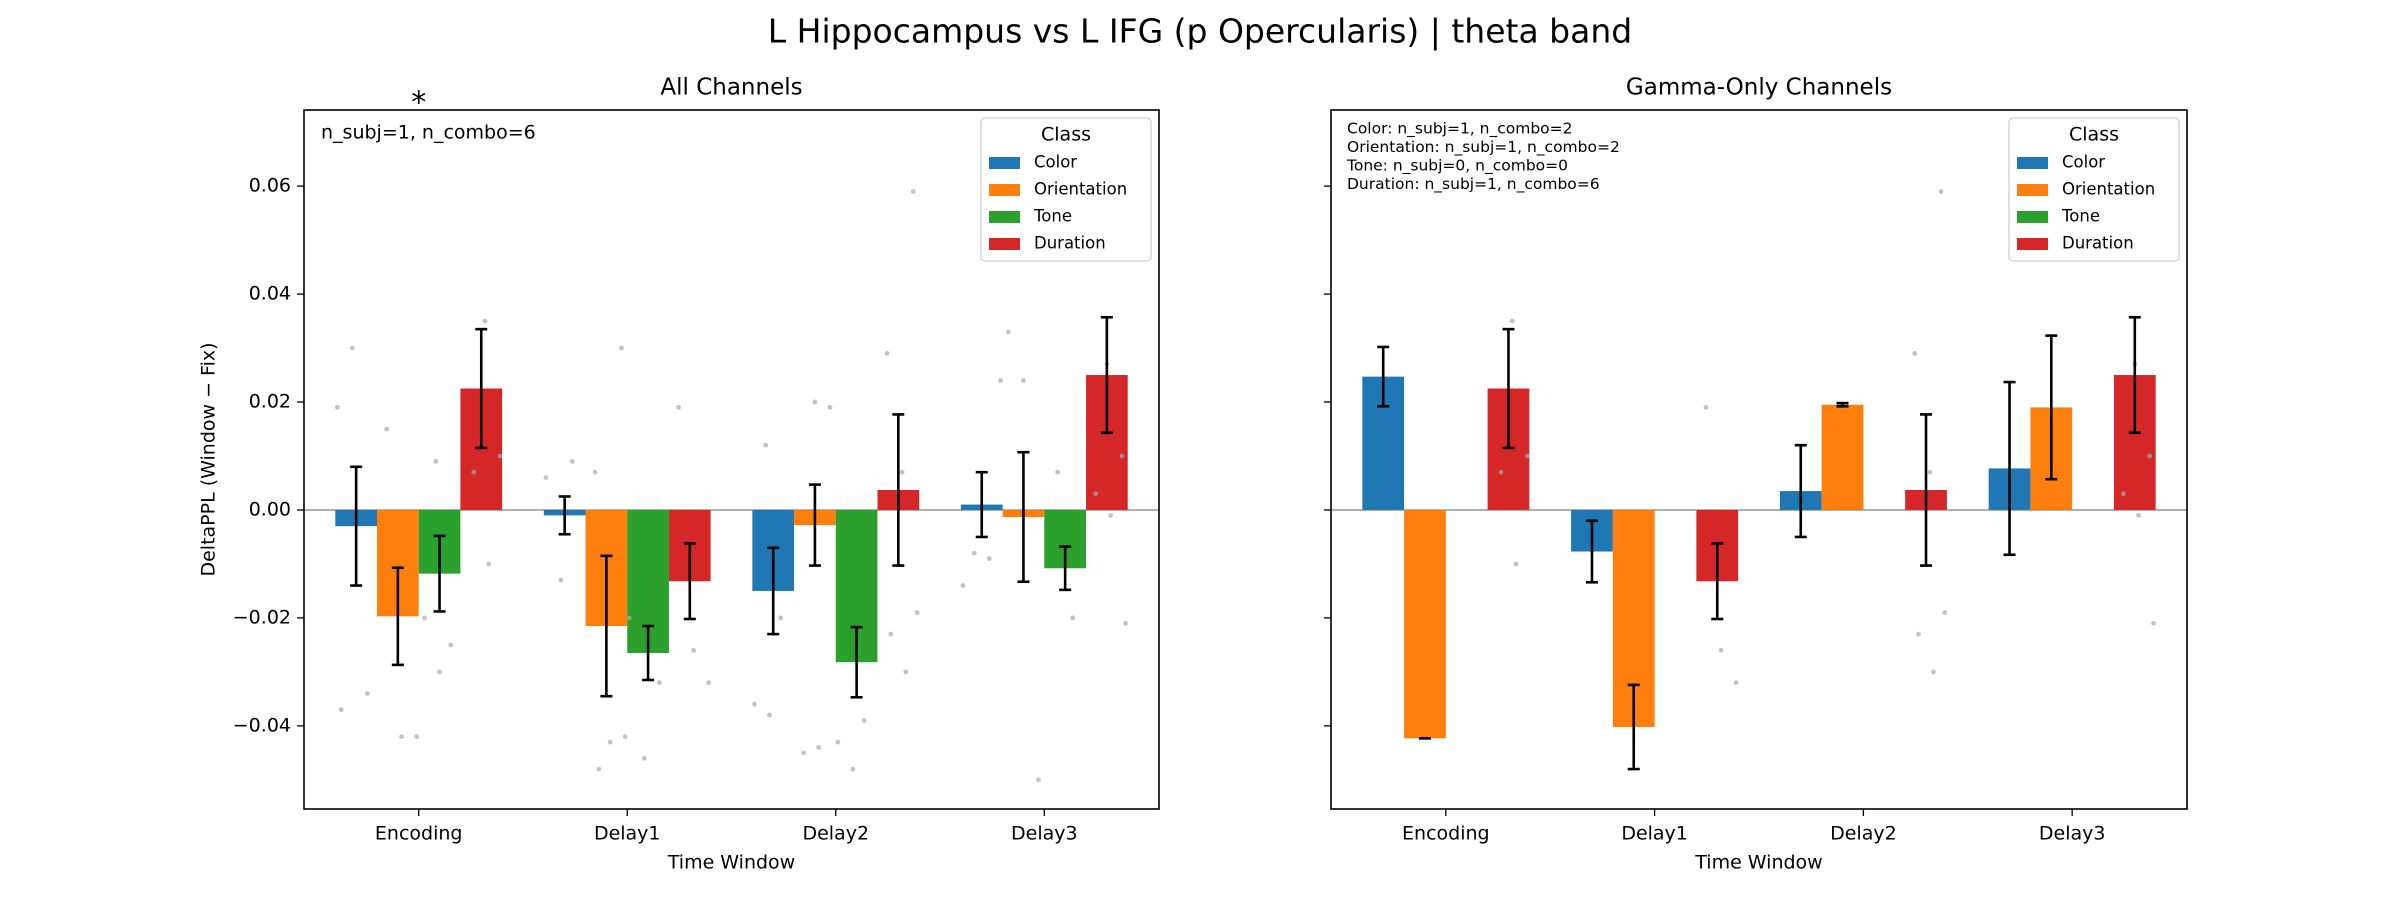 Image resolution: width=2400 pixels, height=900 pixels. Describe the element at coordinates (1460, 129) in the screenshot. I see `annotation: Color: n_subj=1, n_combo=2` at that location.